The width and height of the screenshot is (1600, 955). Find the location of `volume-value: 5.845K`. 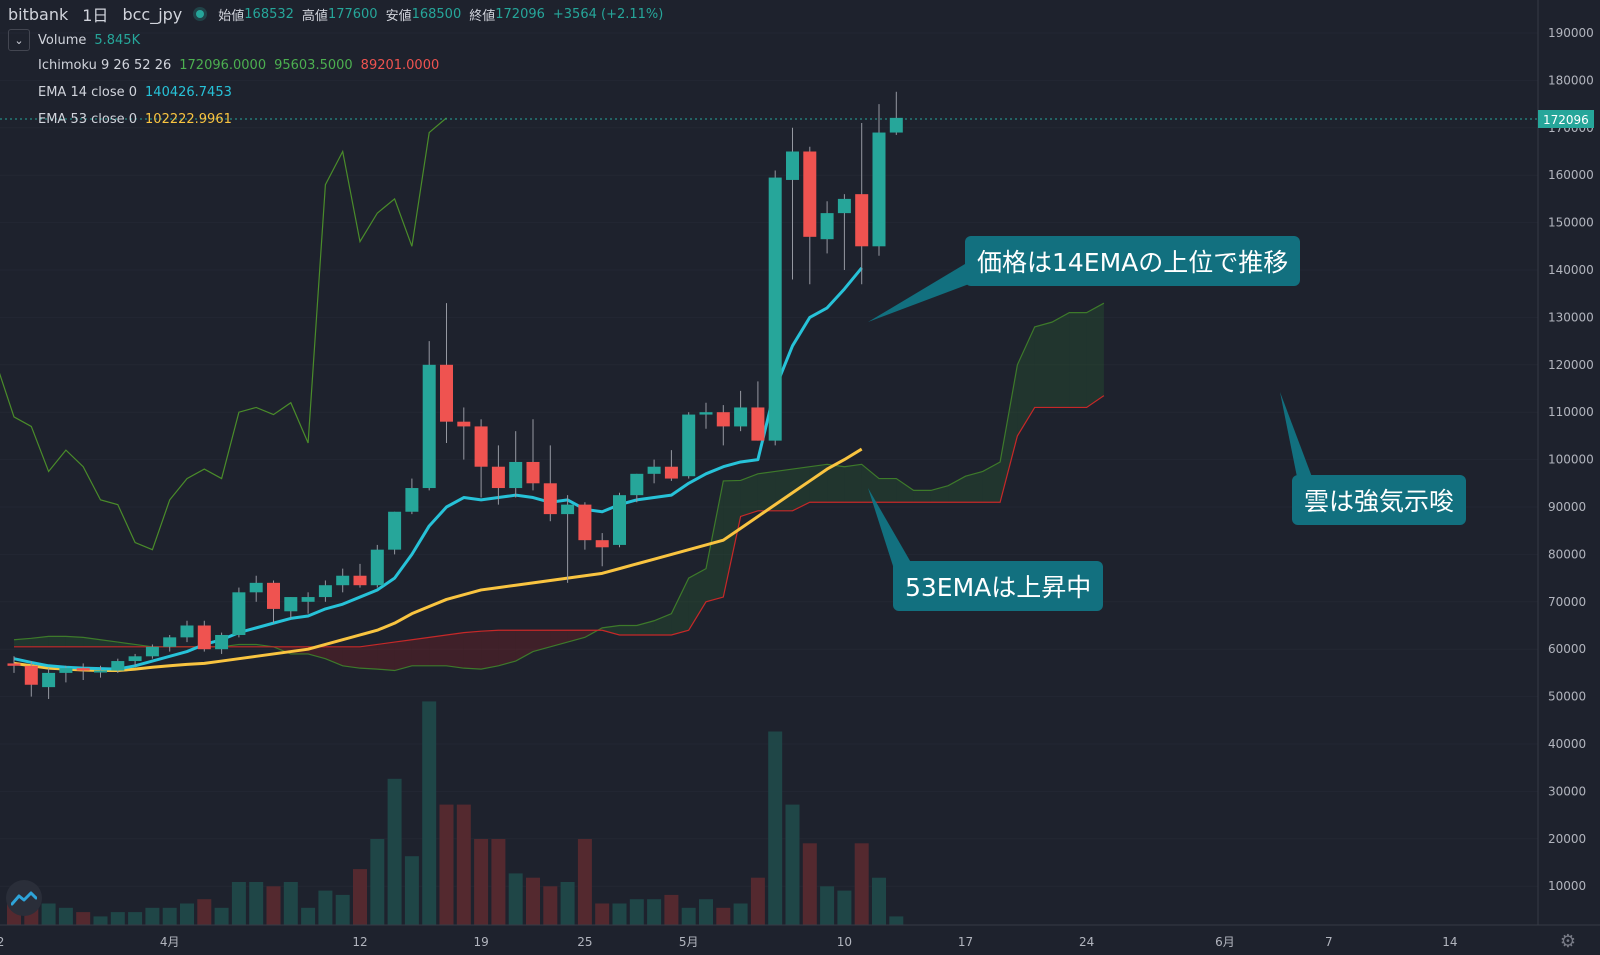

volume-value: 5.845K is located at coordinates (117, 40).